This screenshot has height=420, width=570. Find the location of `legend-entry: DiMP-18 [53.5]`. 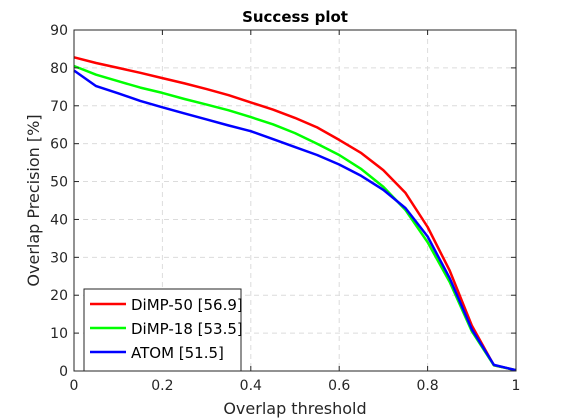

legend-entry: DiMP-18 [53.5] is located at coordinates (187, 329).